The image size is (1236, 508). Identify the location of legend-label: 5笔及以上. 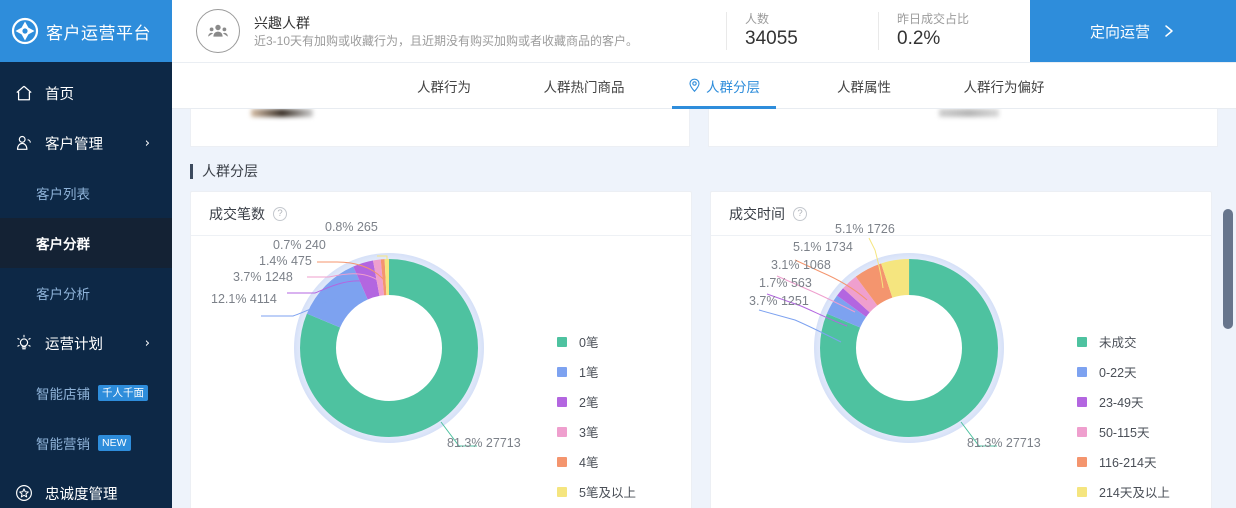
(607, 493).